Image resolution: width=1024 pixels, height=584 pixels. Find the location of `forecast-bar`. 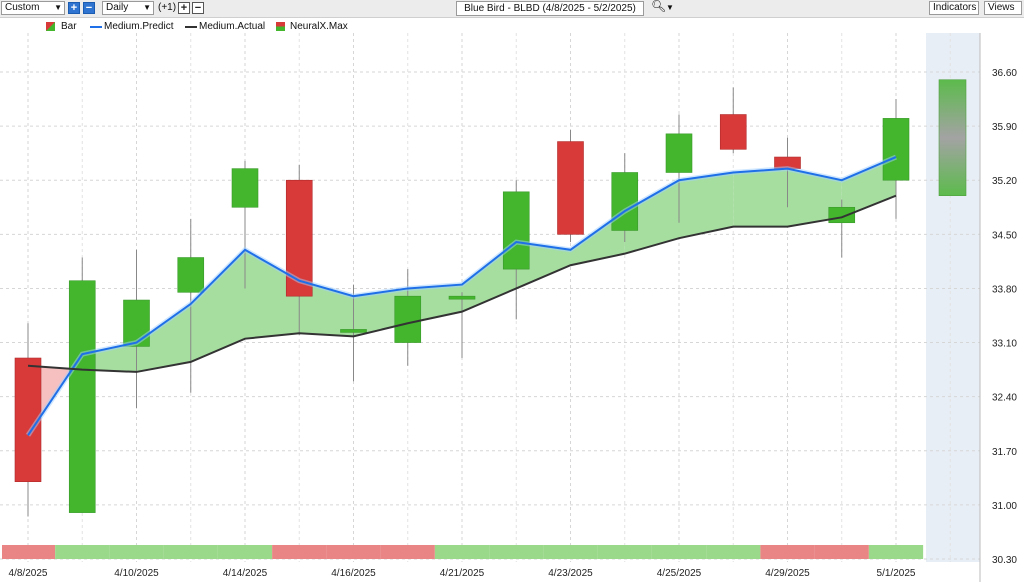

forecast-bar is located at coordinates (952, 137).